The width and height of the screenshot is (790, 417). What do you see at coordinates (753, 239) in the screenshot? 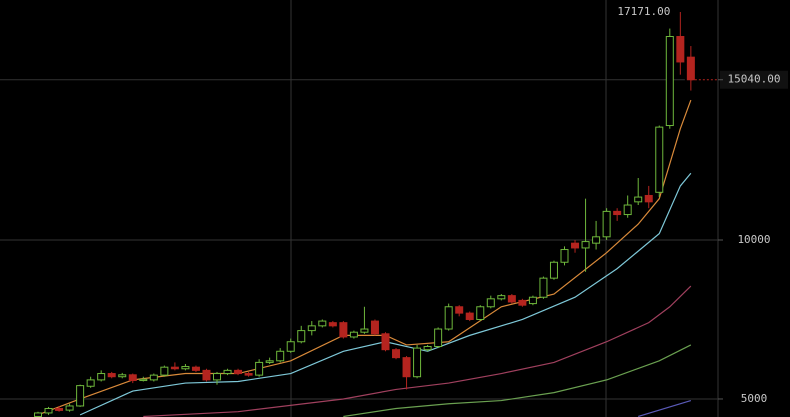
I see `y-tick-label: 10000` at bounding box center [753, 239].